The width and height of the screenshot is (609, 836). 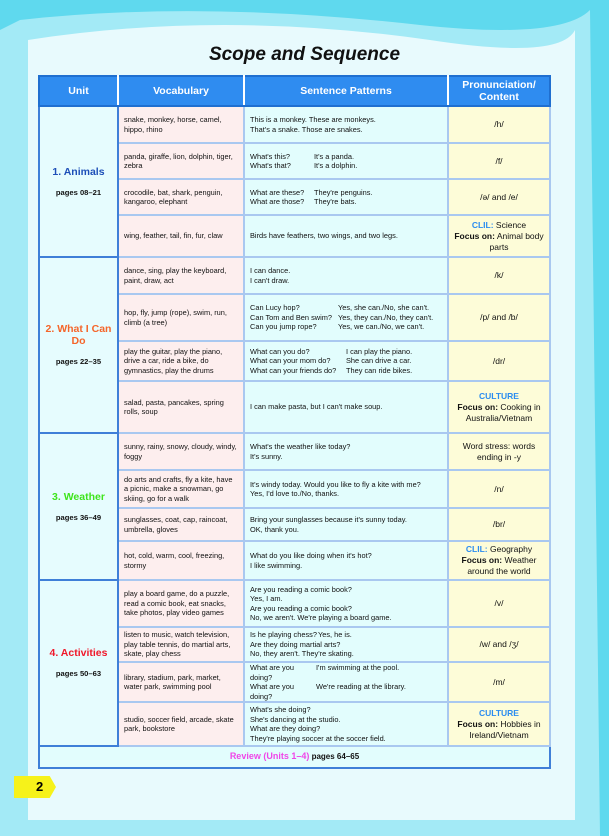 What do you see at coordinates (499, 275) in the screenshot?
I see `pronunciation-cell: /k/` at bounding box center [499, 275].